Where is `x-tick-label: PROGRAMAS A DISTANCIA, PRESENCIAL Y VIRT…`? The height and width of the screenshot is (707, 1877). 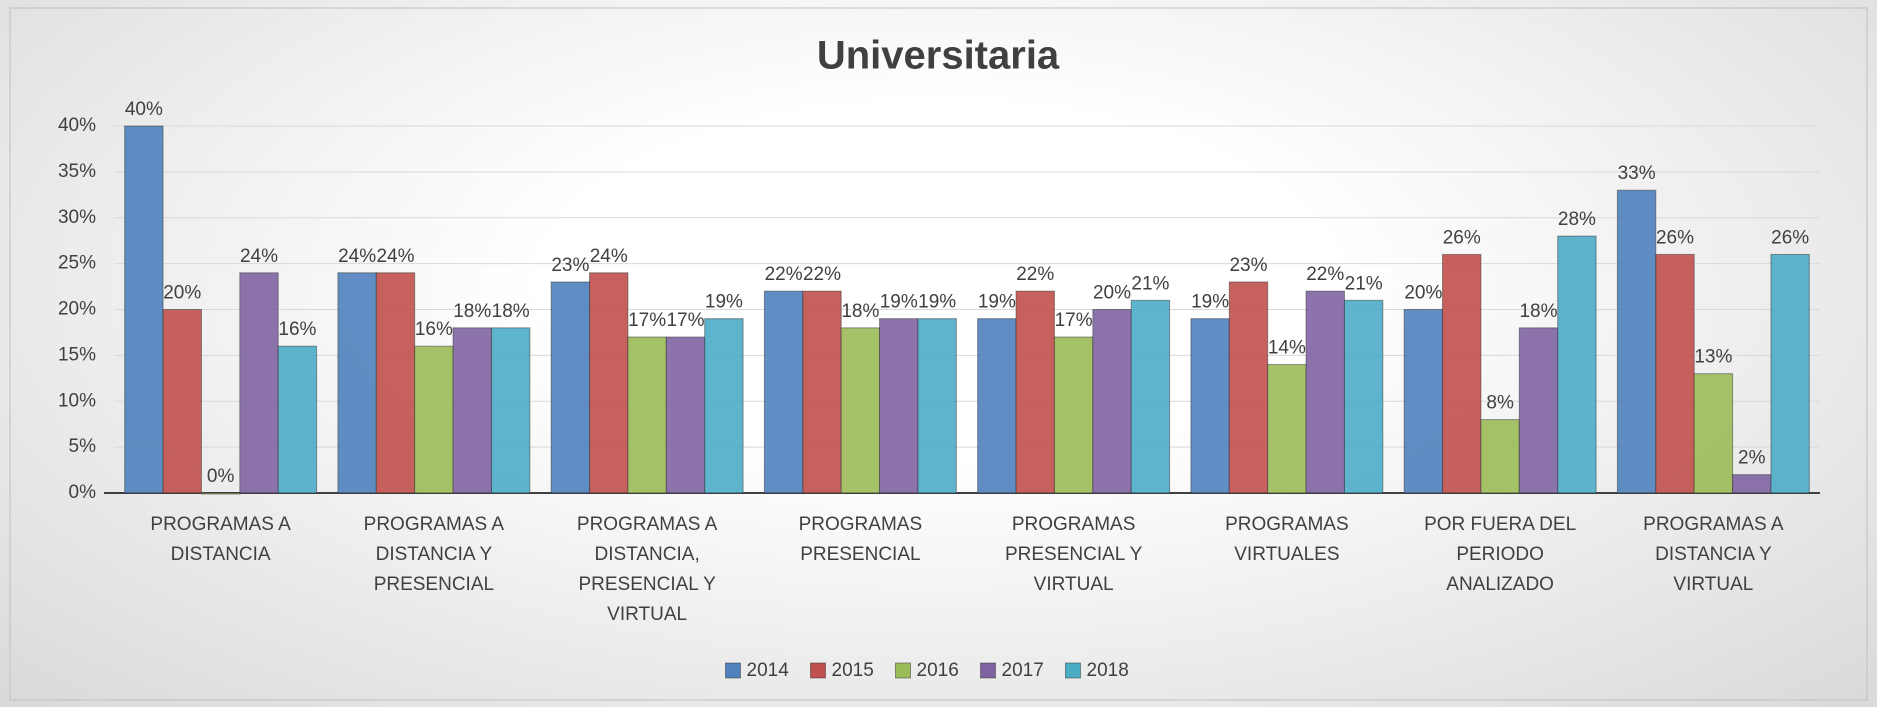 x-tick-label: PROGRAMAS A DISTANCIA, PRESENCIAL Y VIRT… is located at coordinates (647, 569).